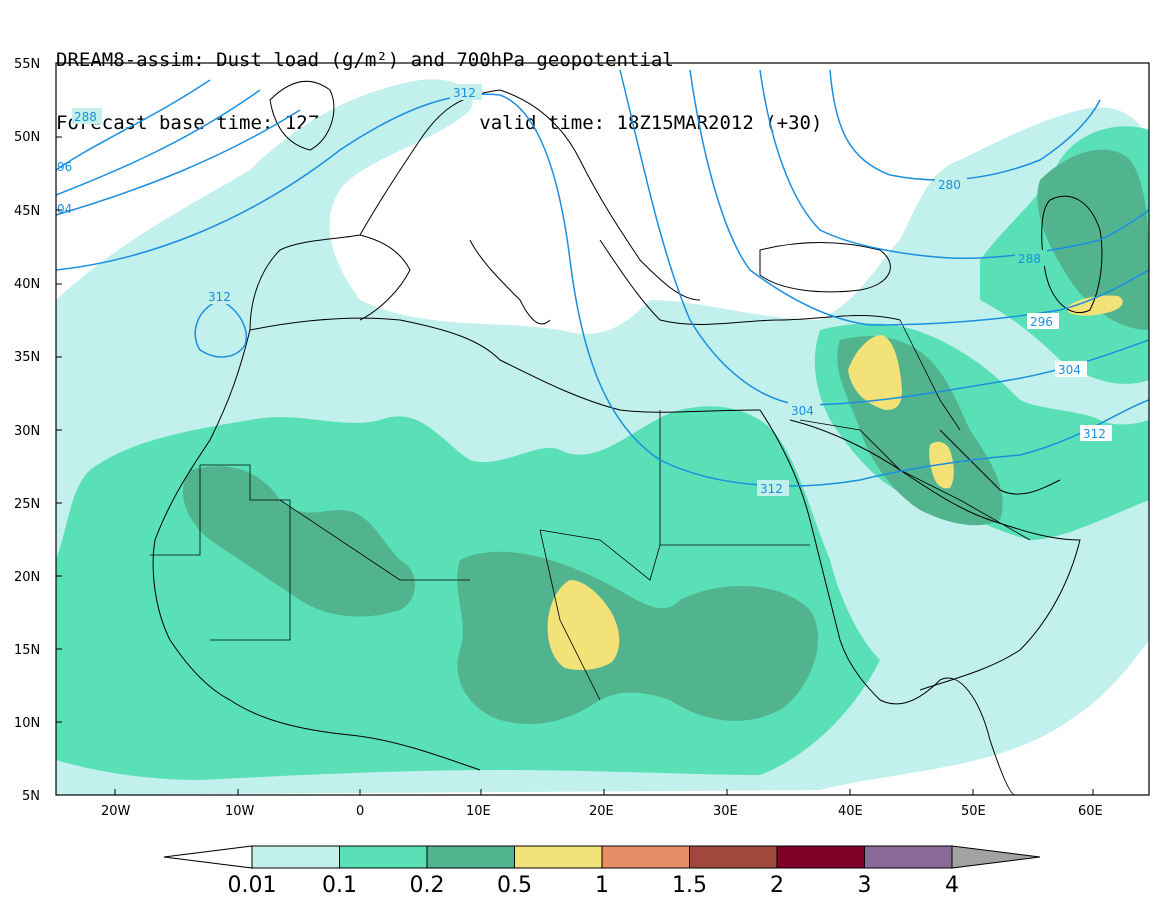 The image size is (1165, 907). Describe the element at coordinates (583, 625) in the screenshot. I see `dust-region-peak-sahel` at that location.